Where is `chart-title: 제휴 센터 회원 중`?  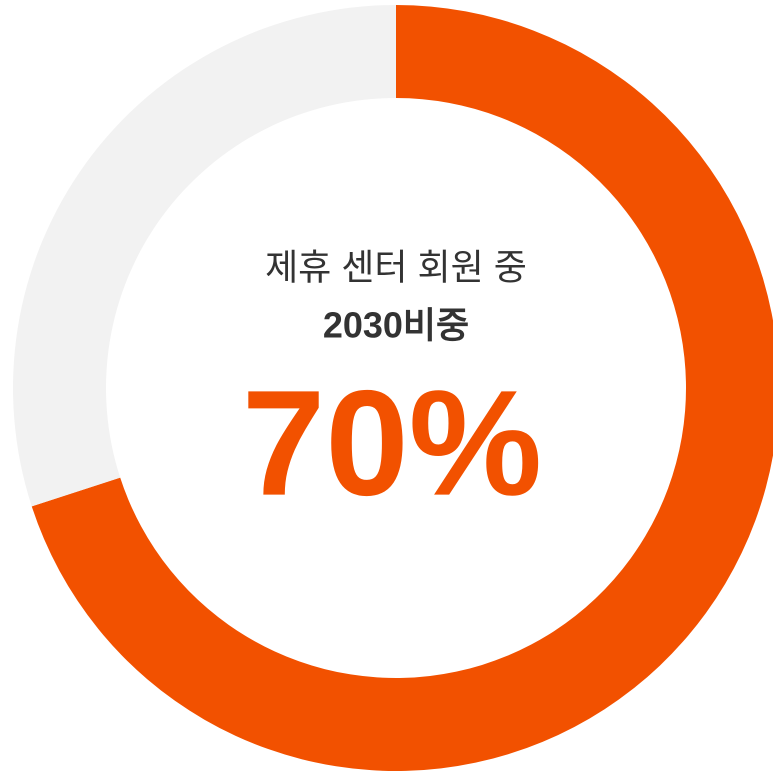
chart-title: 제휴 센터 회원 중 is located at coordinates (396, 267).